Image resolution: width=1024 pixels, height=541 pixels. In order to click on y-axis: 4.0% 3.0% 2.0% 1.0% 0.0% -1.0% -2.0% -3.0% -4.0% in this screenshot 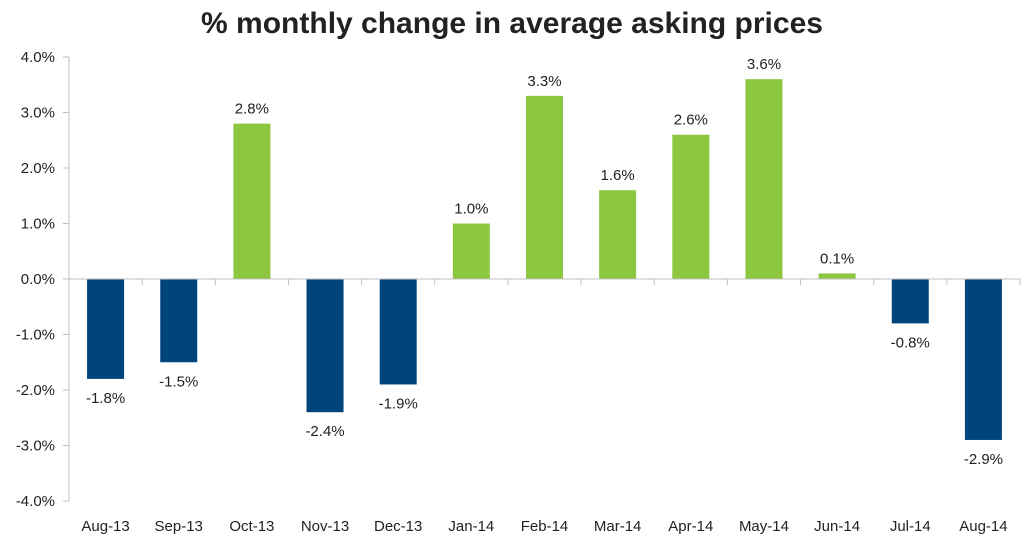, I will do `click(43, 279)`.